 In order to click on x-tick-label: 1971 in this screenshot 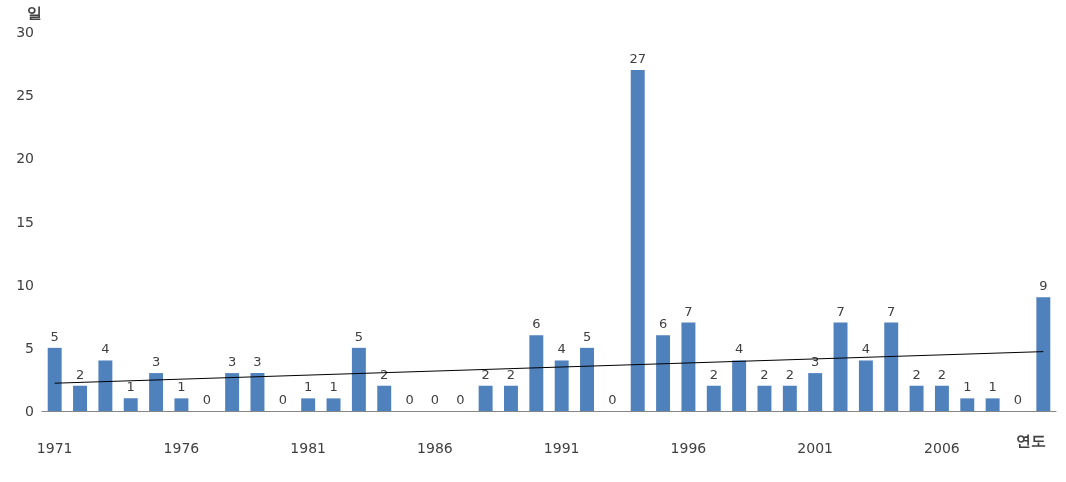, I will do `click(54, 448)`.